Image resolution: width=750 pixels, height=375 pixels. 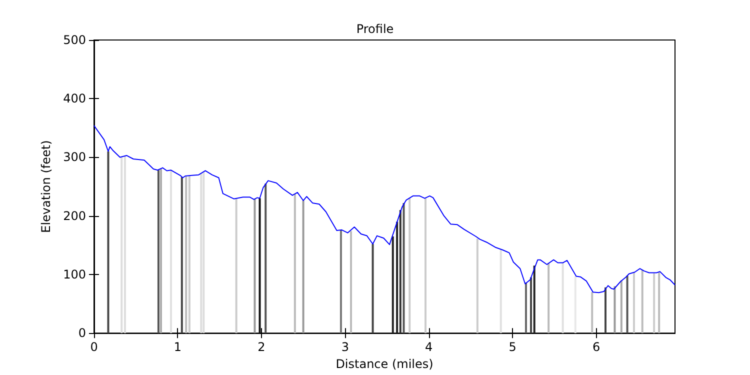 I want to click on x-tick-label: 1, so click(x=178, y=347).